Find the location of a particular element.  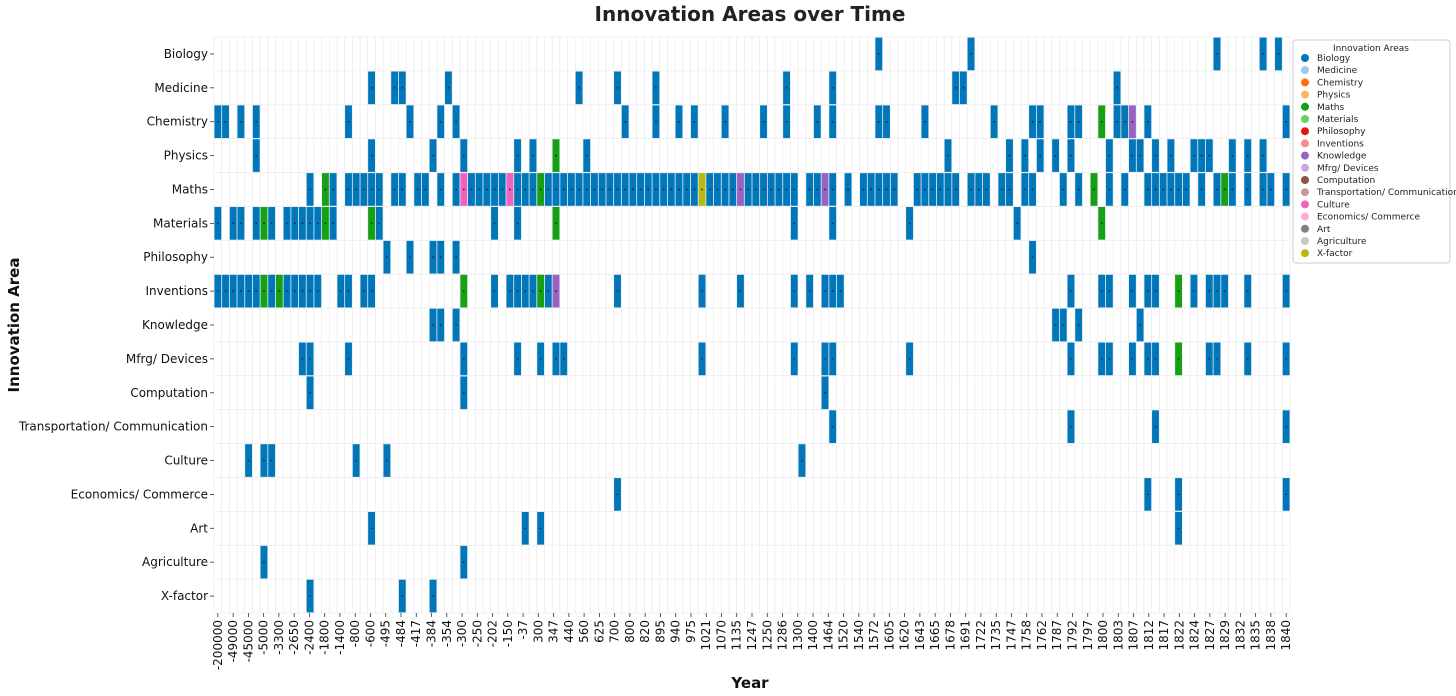

x-tick-label: 1400 is located at coordinates (813, 635).